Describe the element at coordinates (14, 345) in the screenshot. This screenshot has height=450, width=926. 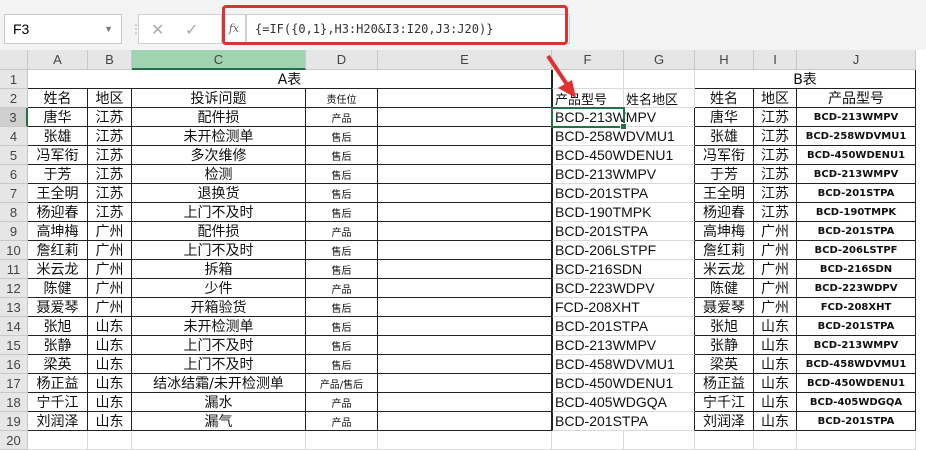
I see `row-header-15: 15` at that location.